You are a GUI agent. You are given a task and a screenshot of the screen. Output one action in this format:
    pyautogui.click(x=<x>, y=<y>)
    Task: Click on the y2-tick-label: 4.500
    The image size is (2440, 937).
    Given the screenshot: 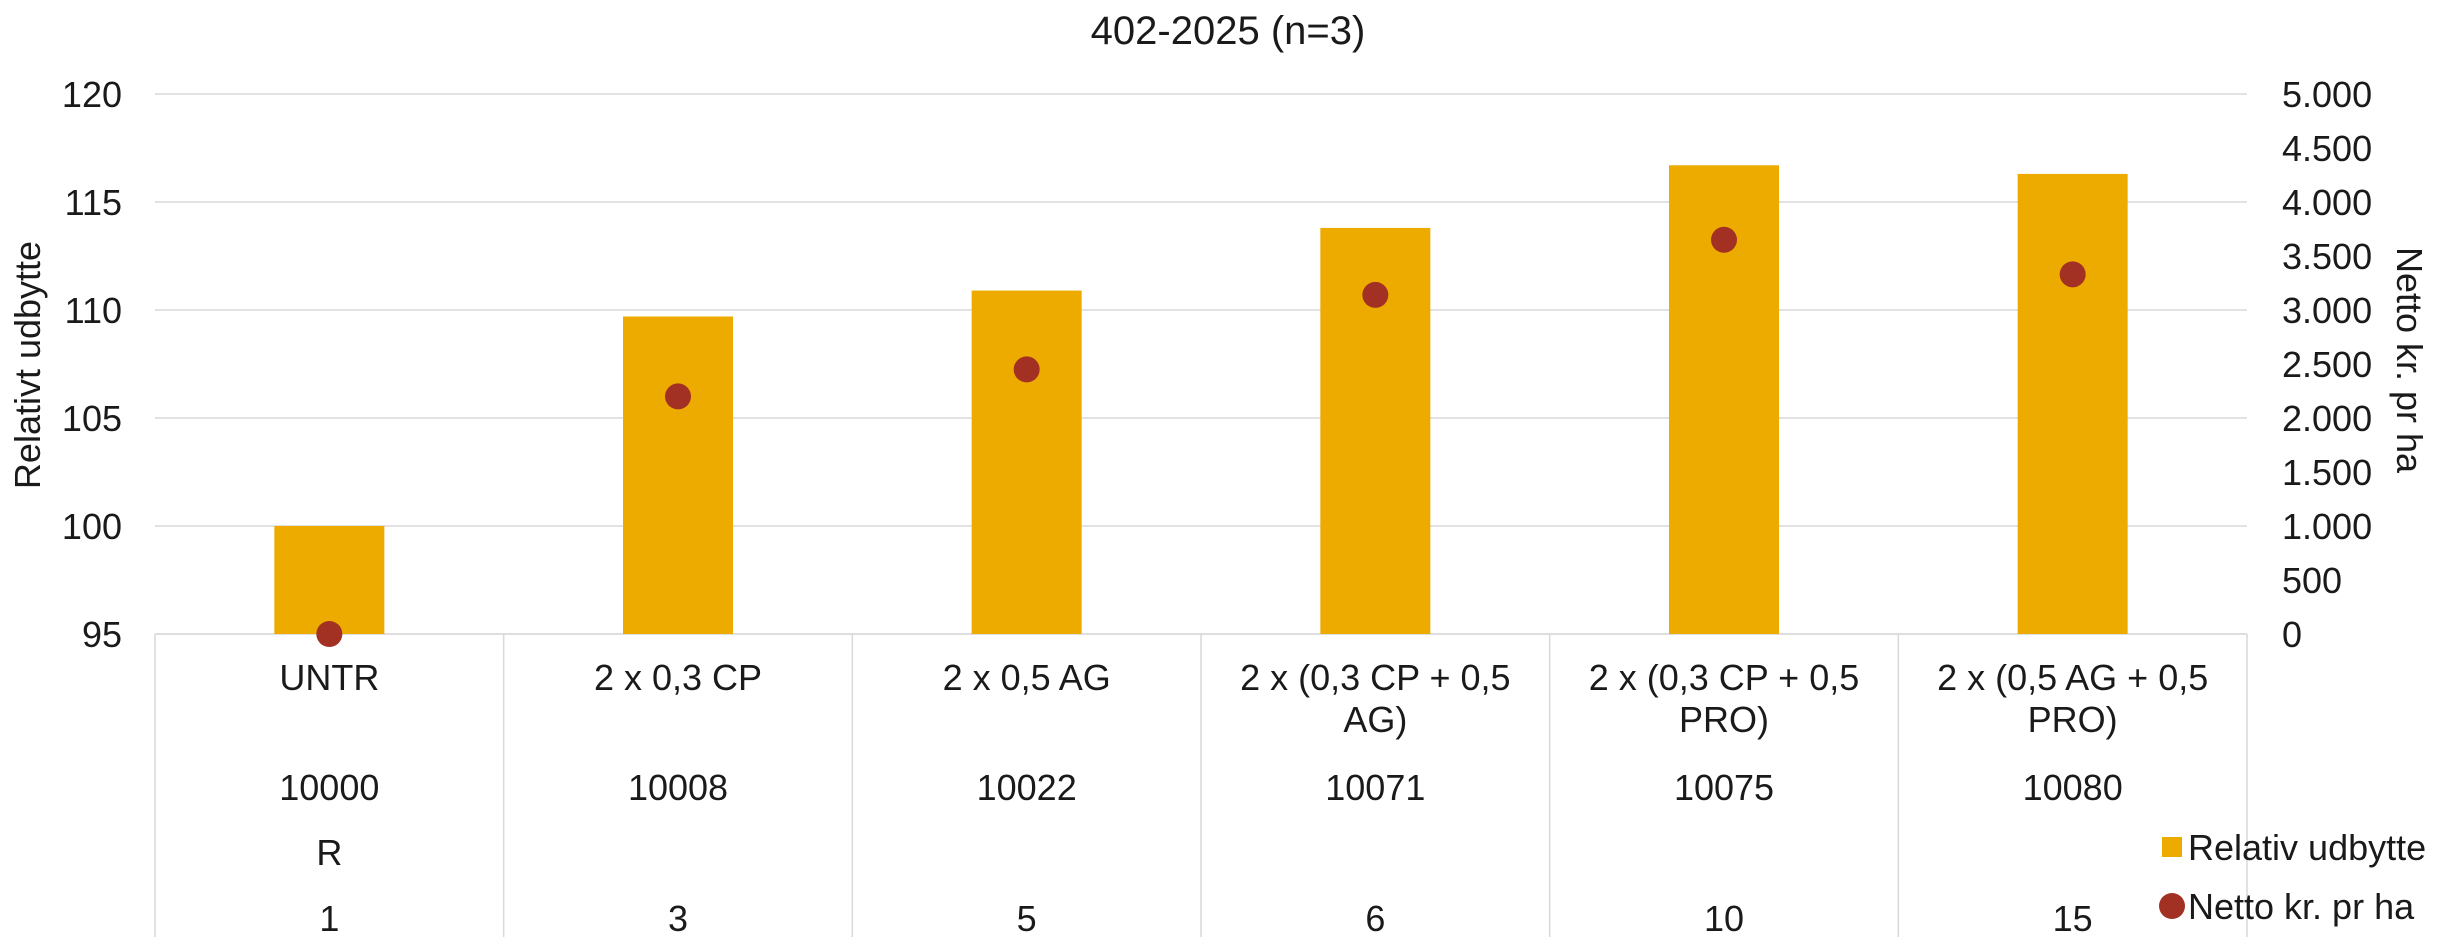 What is the action you would take?
    pyautogui.click(x=2327, y=148)
    